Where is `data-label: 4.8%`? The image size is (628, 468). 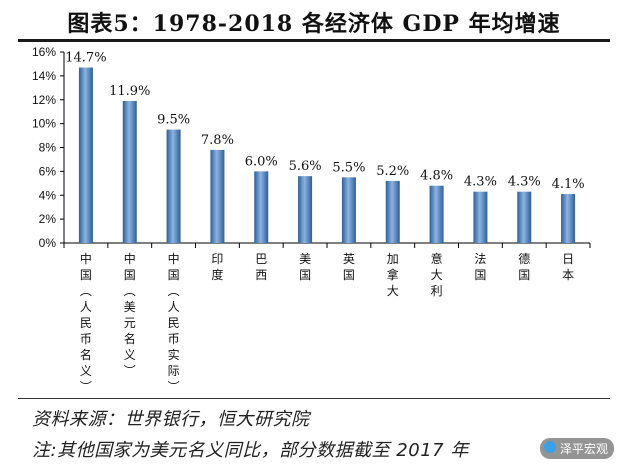
data-label: 4.8% is located at coordinates (436, 176).